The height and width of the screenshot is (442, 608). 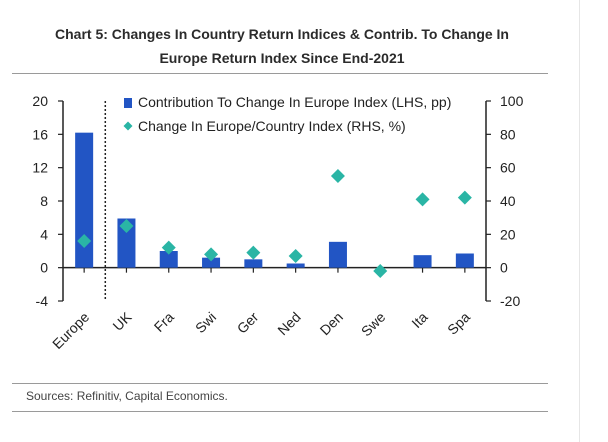 What do you see at coordinates (508, 234) in the screenshot?
I see `right-tick-label: 20` at bounding box center [508, 234].